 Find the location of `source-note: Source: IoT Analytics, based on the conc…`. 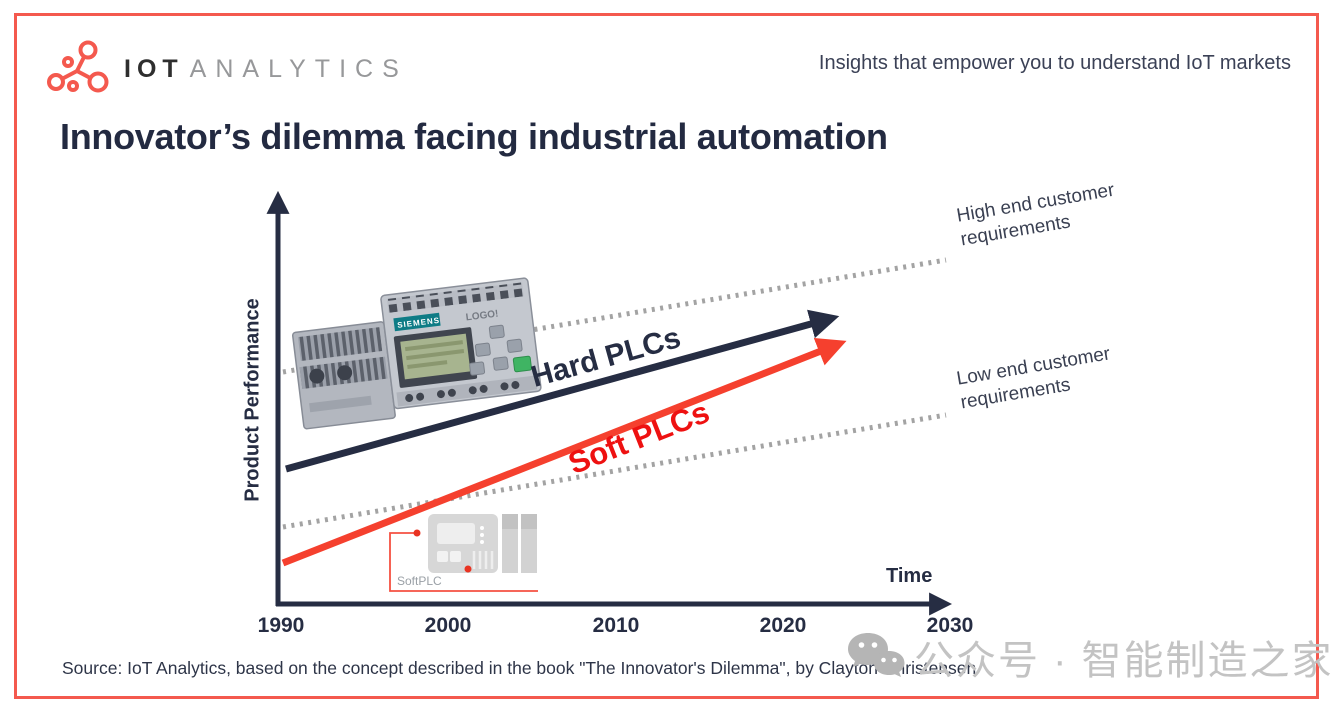

source-note: Source: IoT Analytics, based on the conc… is located at coordinates (519, 668).